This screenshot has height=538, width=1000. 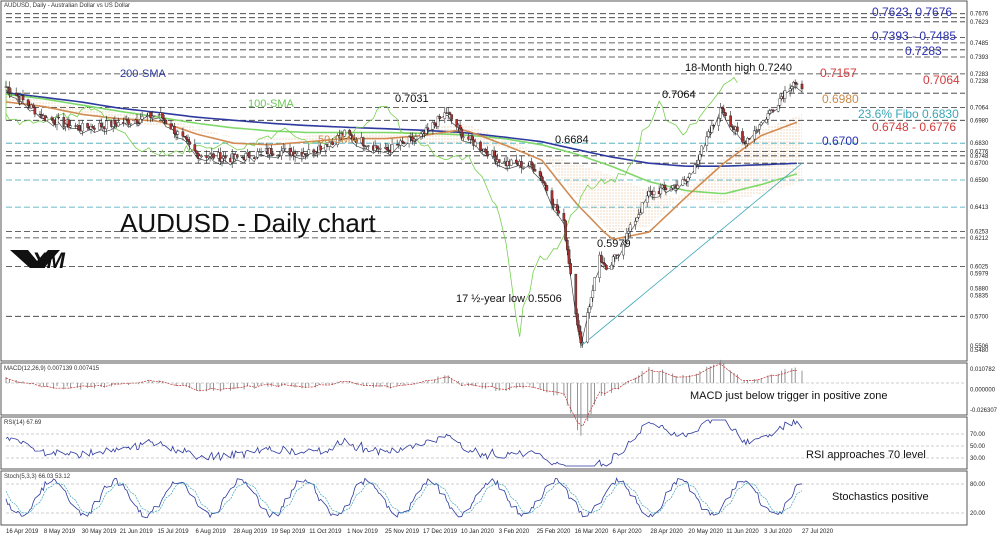 I want to click on price-axis-label: 0.7238, so click(x=979, y=82).